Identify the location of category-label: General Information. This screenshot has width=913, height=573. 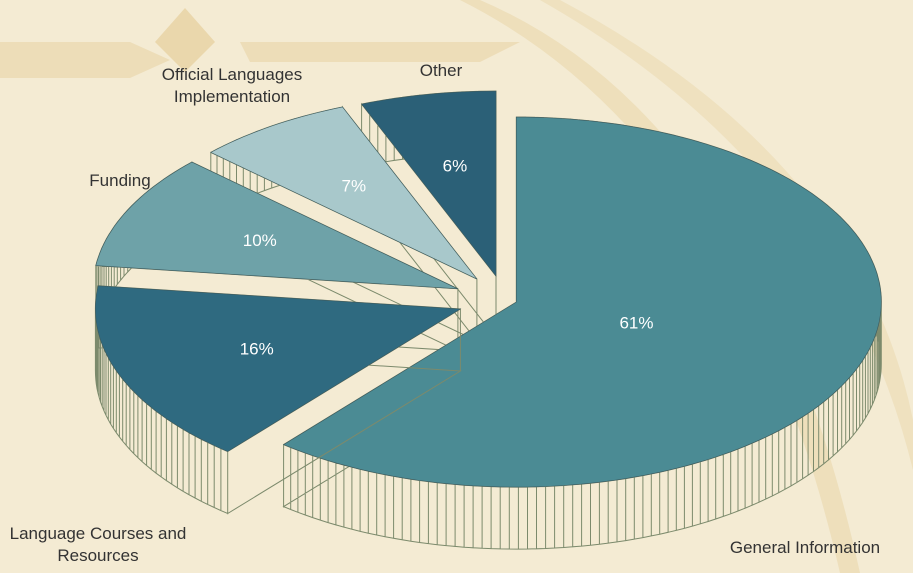
(805, 547).